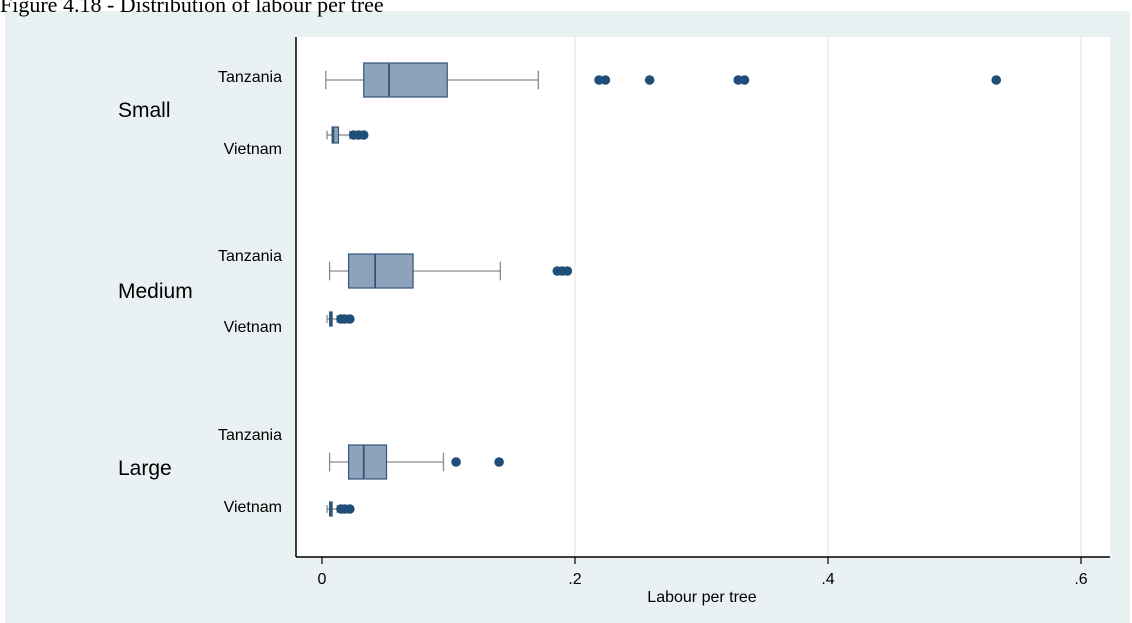 The height and width of the screenshot is (623, 1132). Describe the element at coordinates (145, 468) in the screenshot. I see `group-label: Large` at that location.